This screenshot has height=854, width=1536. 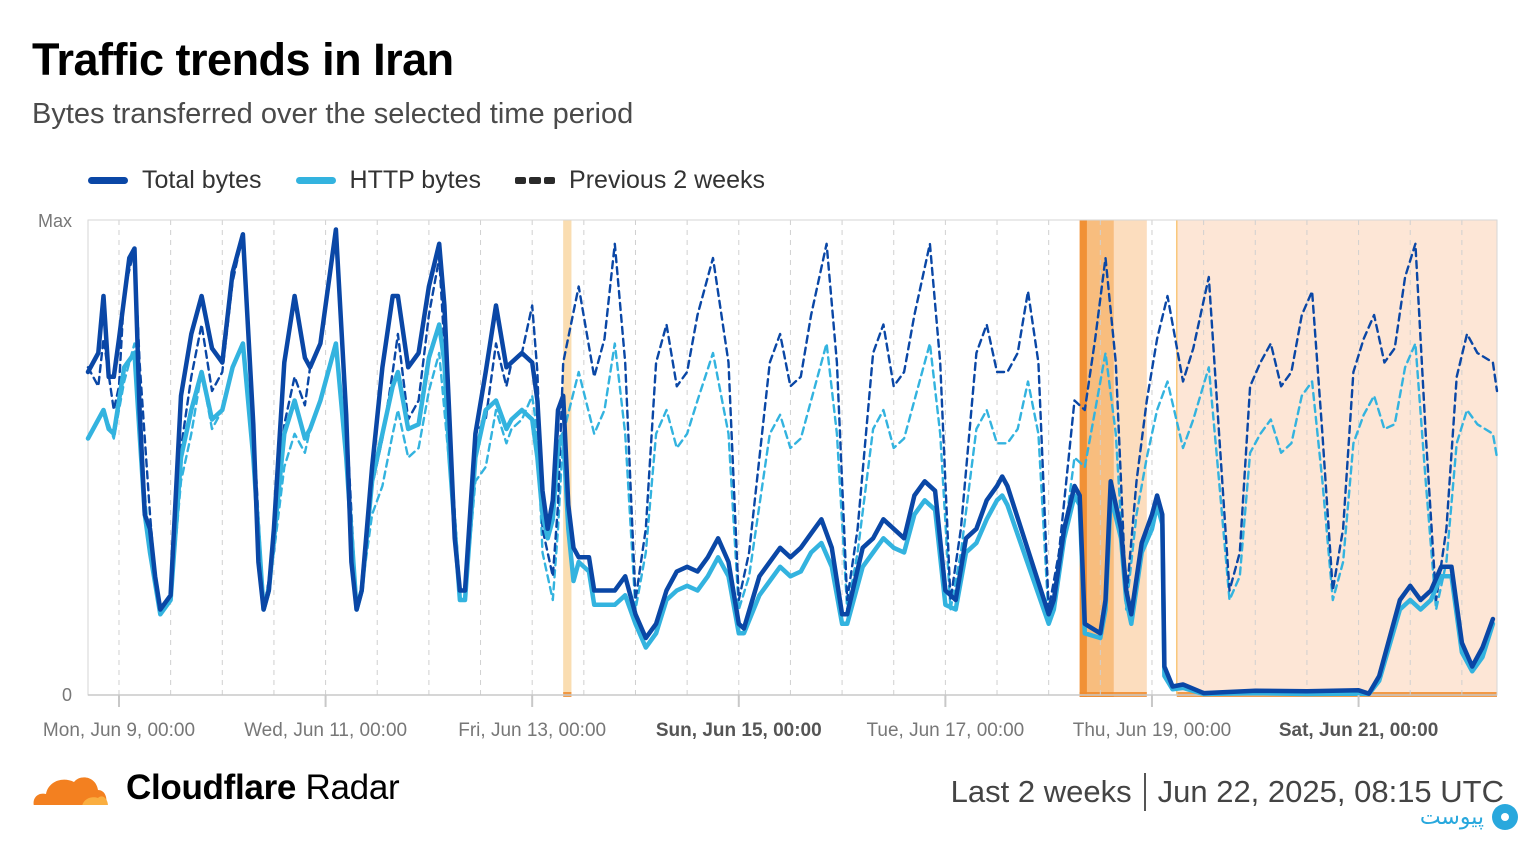 What do you see at coordinates (1358, 730) in the screenshot?
I see `x-tick-label-6: Sat, Jun 21, 00:00` at bounding box center [1358, 730].